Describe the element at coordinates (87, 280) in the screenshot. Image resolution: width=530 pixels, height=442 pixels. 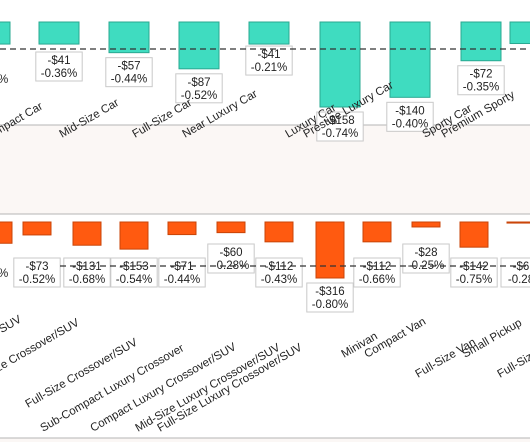
I see `bar-bottom-label-3-percent: -0.68%` at that location.